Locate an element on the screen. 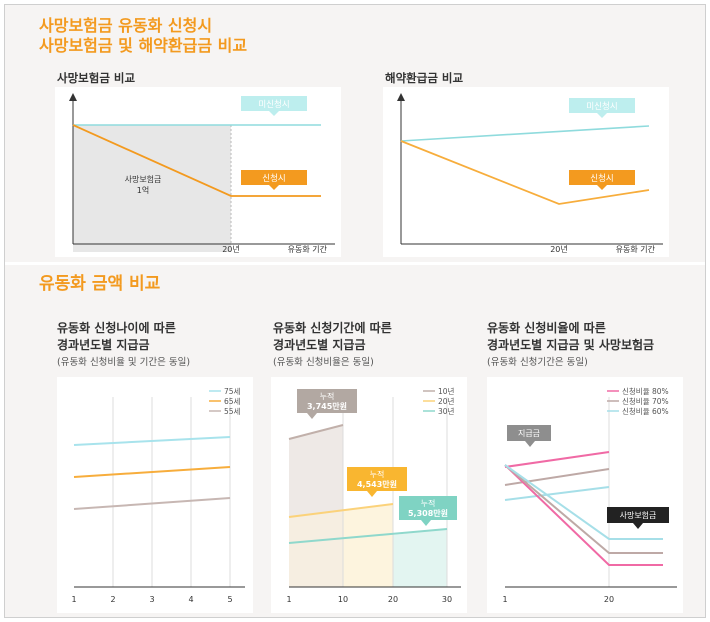 The image size is (710, 622). chart1-label-apply-pointer is located at coordinates (274, 187).